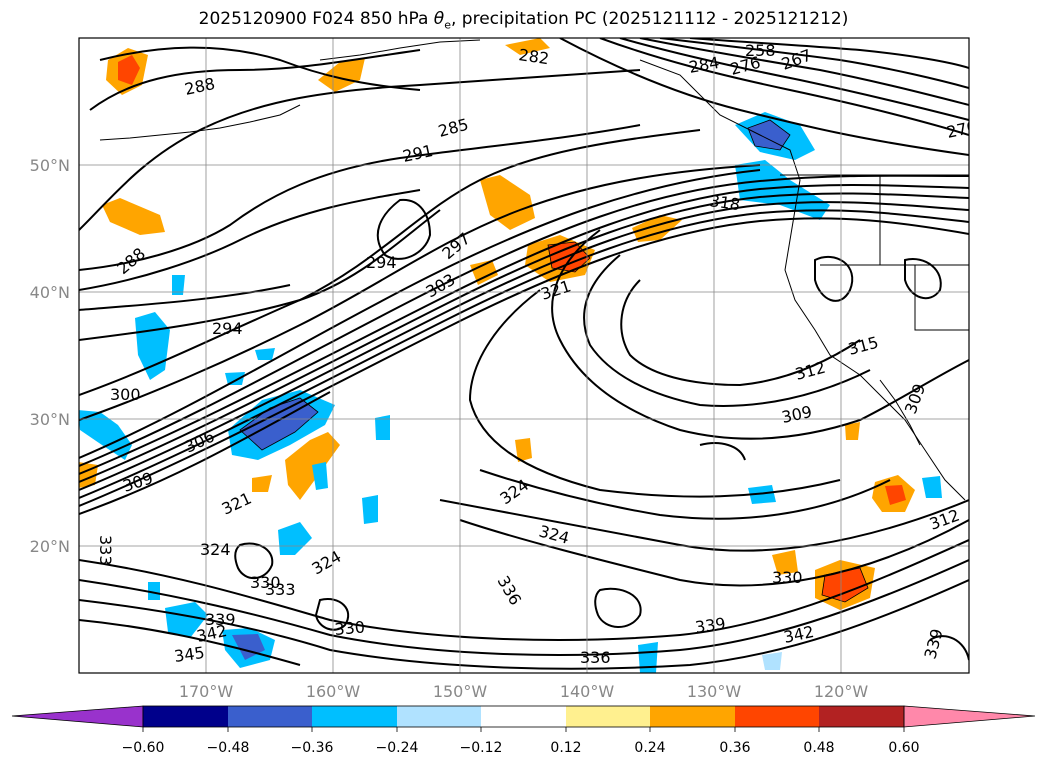 The image size is (1047, 767). What do you see at coordinates (50, 356) in the screenshot?
I see `latitude-labels: 50°N 40°N 30°N 20°N` at bounding box center [50, 356].